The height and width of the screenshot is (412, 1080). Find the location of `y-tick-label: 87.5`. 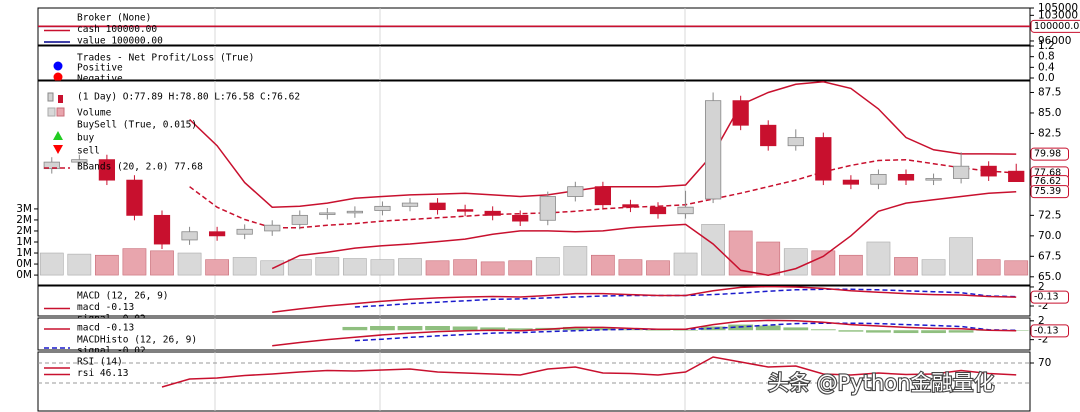

y-tick-label: 87.5 is located at coordinates (1049, 92).